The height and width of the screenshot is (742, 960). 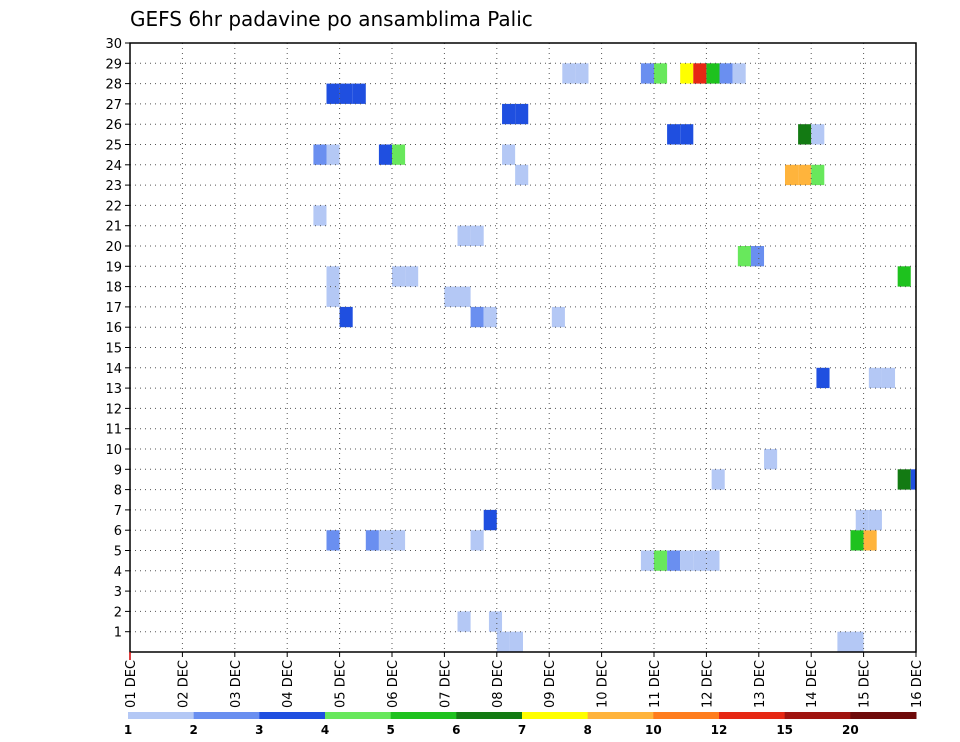 What do you see at coordinates (522, 730) in the screenshot?
I see `legend-label: 7` at bounding box center [522, 730].